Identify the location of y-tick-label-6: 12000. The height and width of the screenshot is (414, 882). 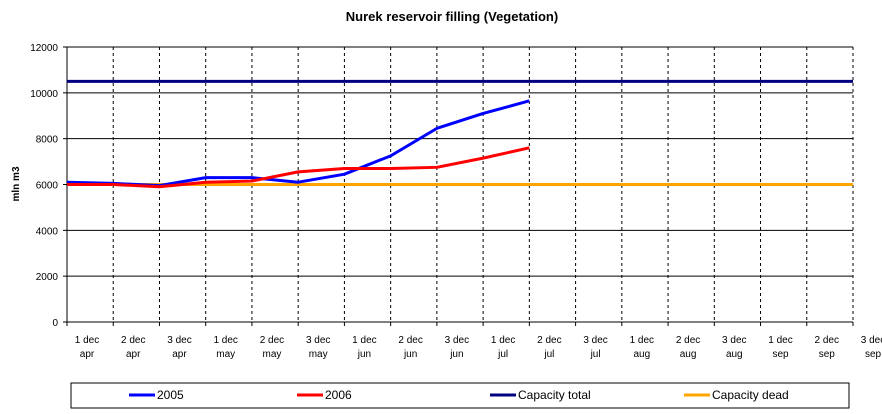
(44, 48).